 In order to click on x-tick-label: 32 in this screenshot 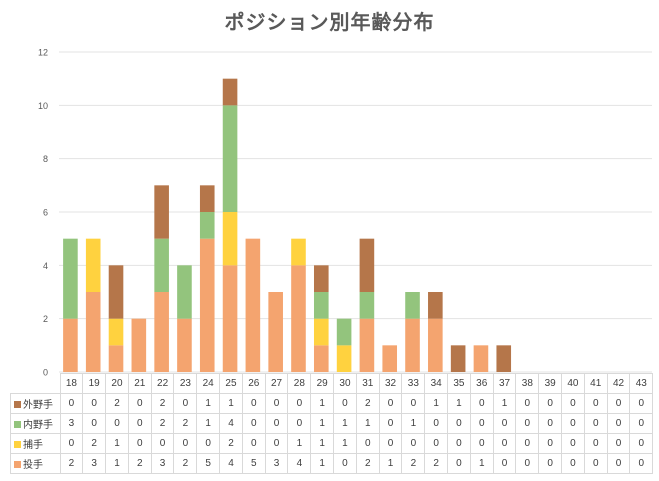, I will do `click(390, 383)`.